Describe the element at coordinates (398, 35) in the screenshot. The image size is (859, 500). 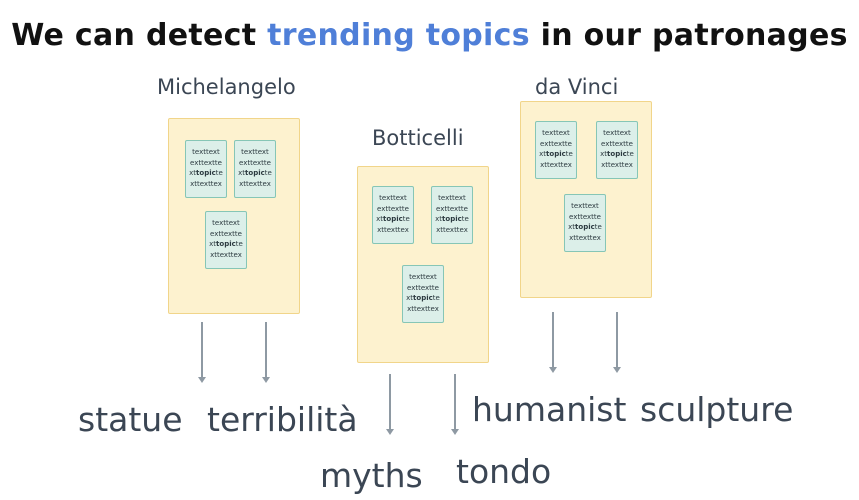
I see `title-highlight: trending topics` at that location.